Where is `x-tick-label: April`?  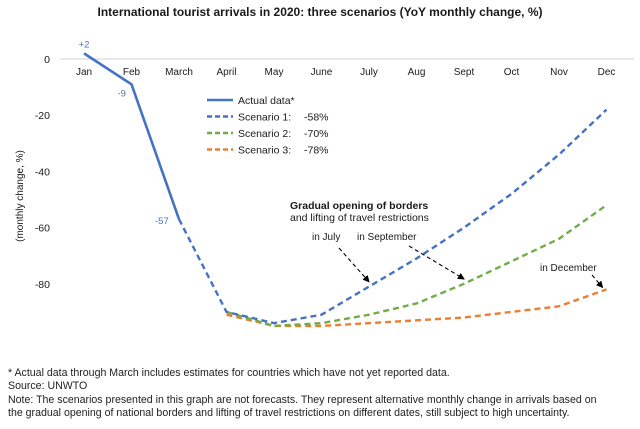
x-tick-label: April is located at coordinates (226, 72).